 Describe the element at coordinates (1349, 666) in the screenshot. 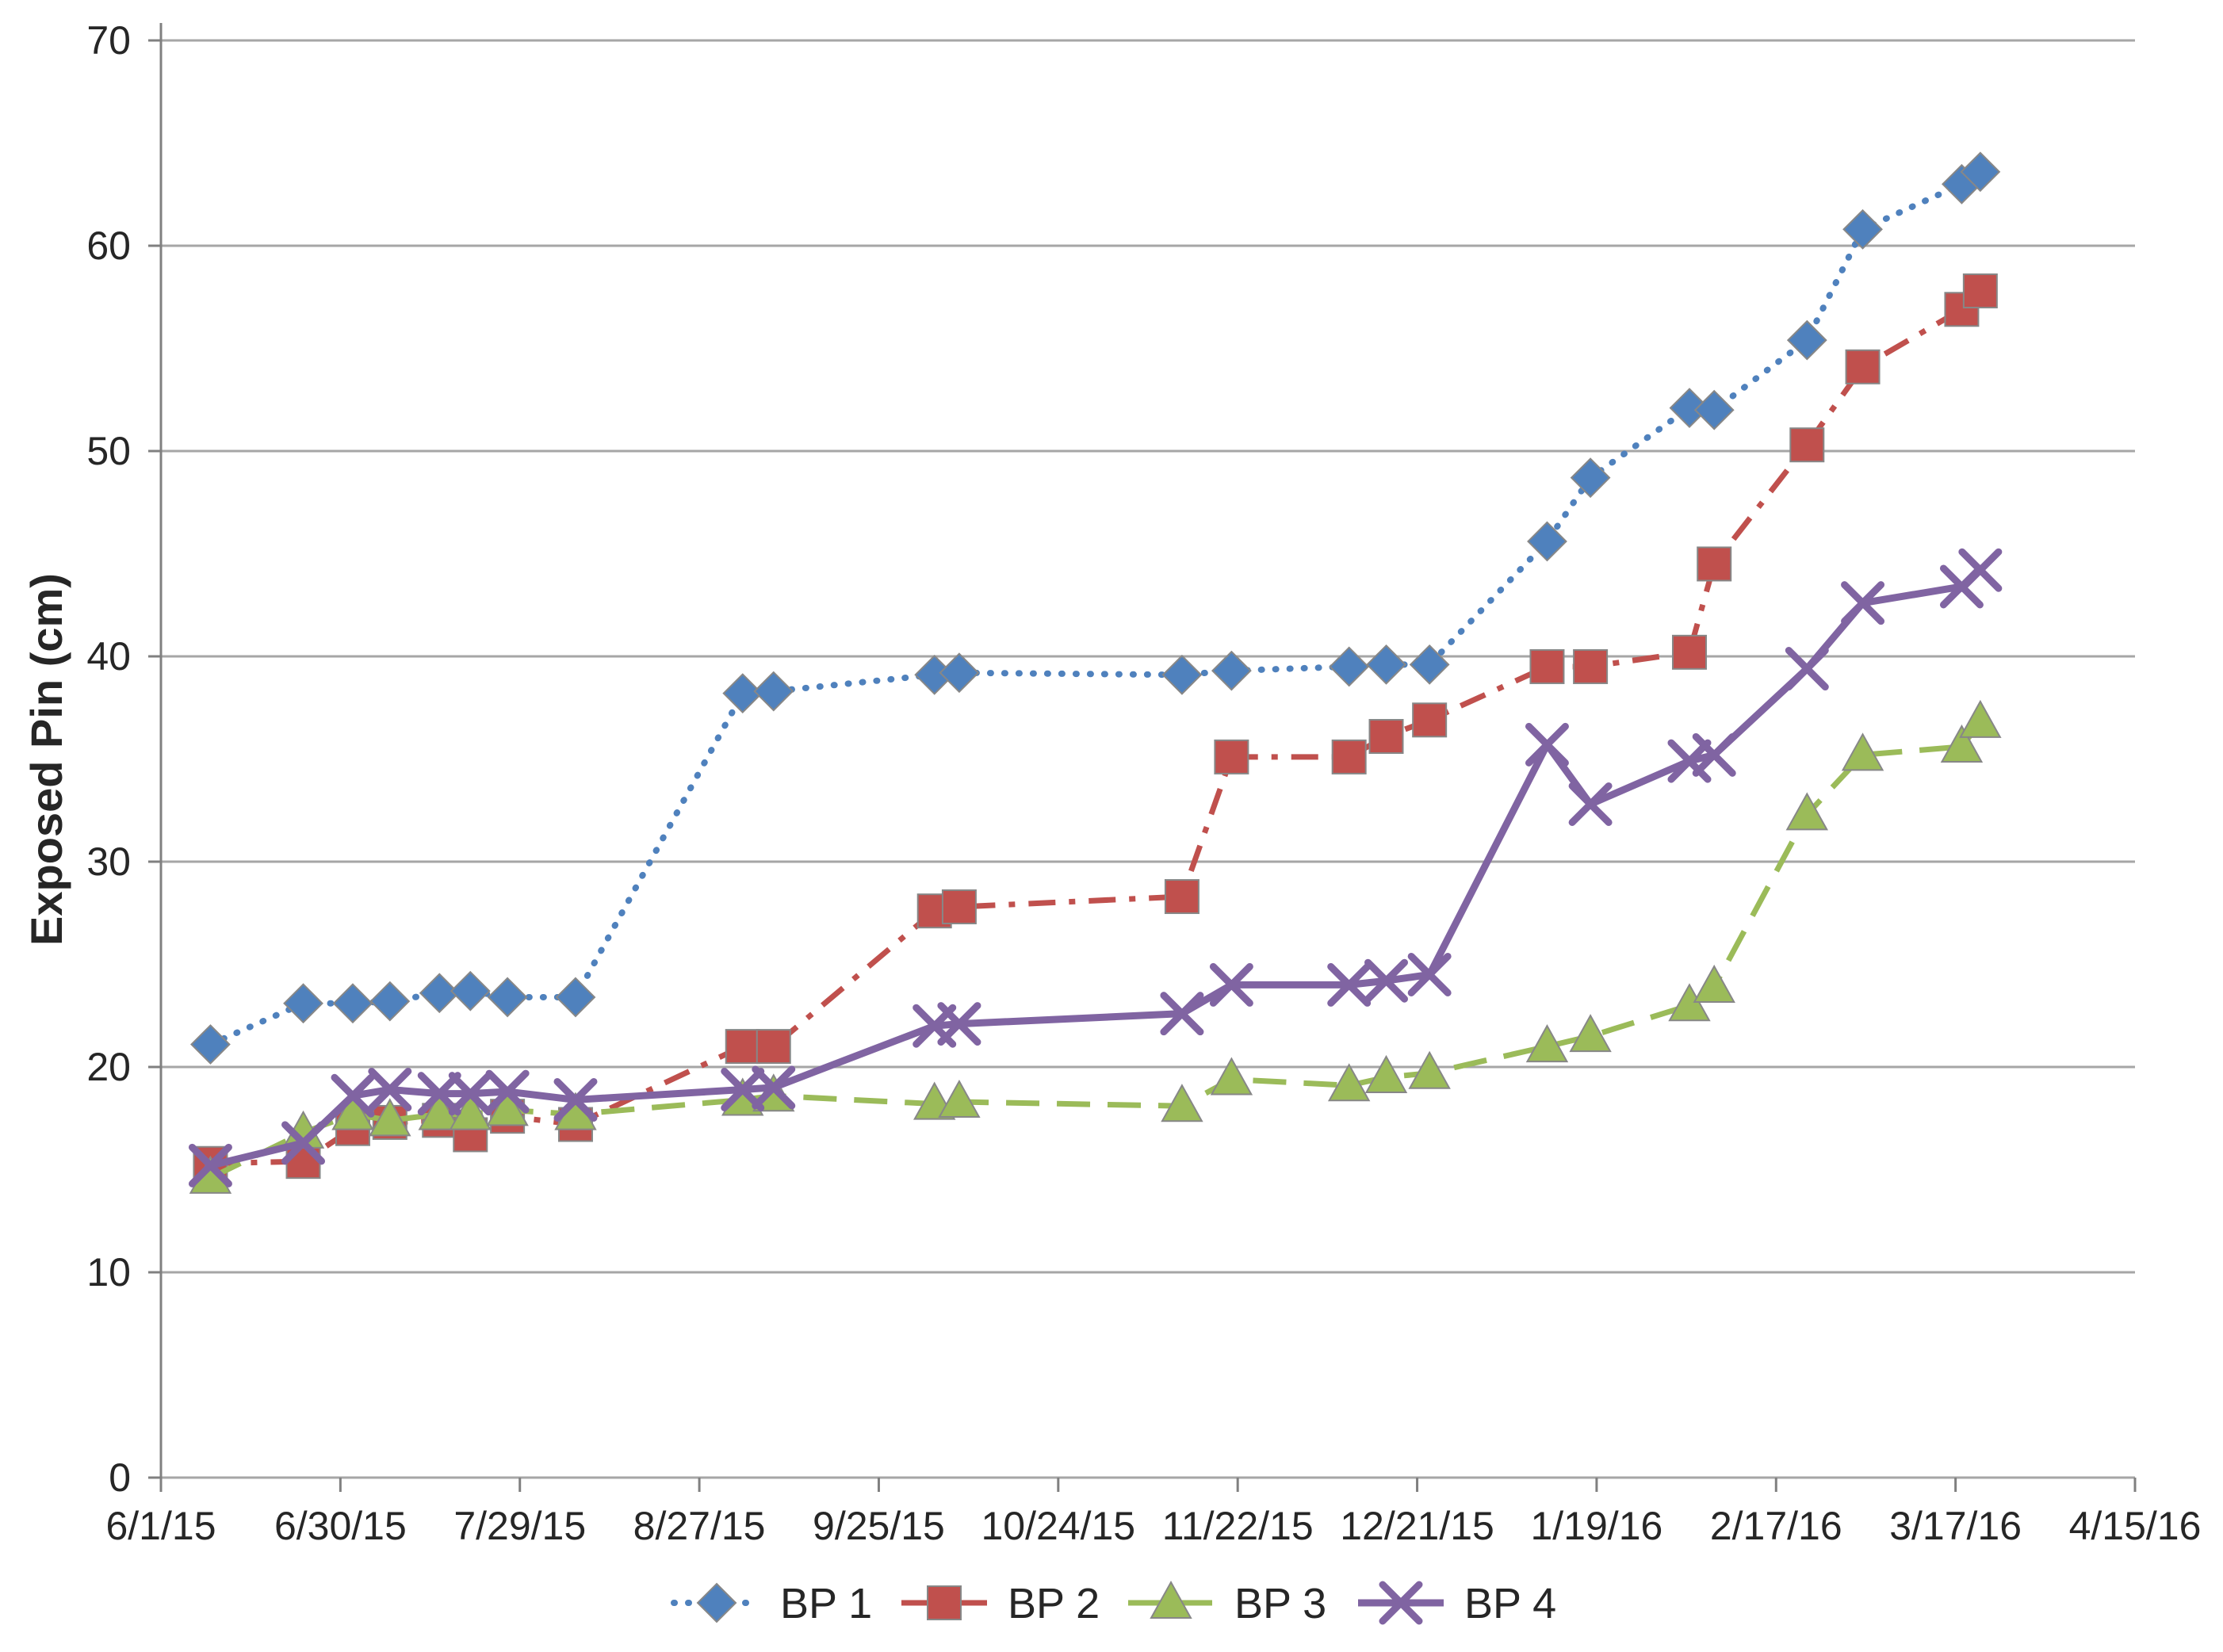

I see `marker-bp-1-12/10/15` at that location.